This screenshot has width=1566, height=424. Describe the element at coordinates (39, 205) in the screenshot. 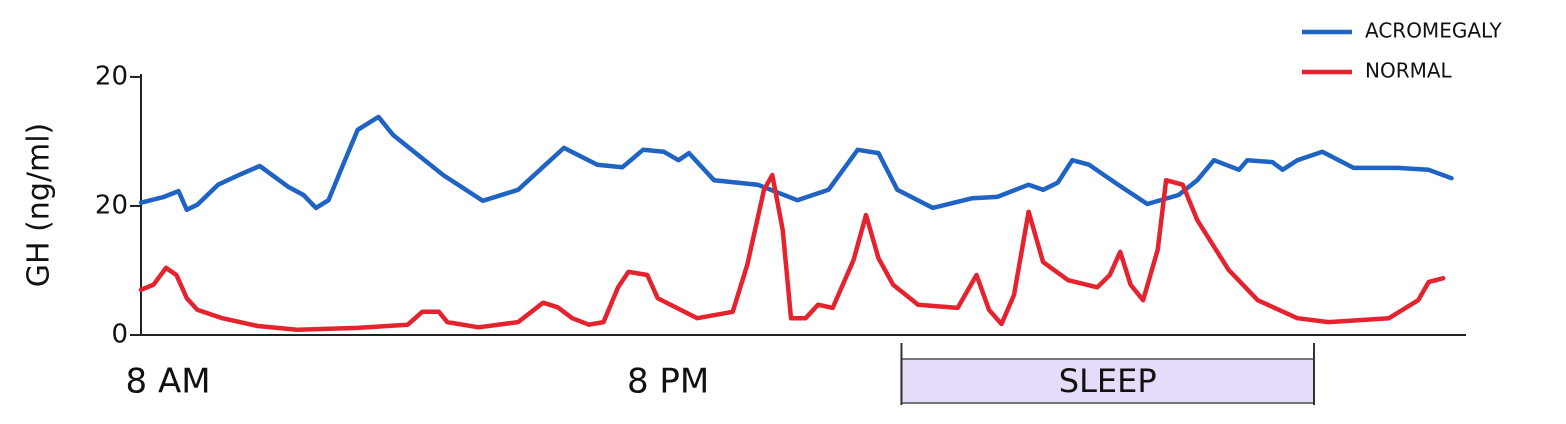

I see `y-axis-title: GH (ng/ml)` at that location.